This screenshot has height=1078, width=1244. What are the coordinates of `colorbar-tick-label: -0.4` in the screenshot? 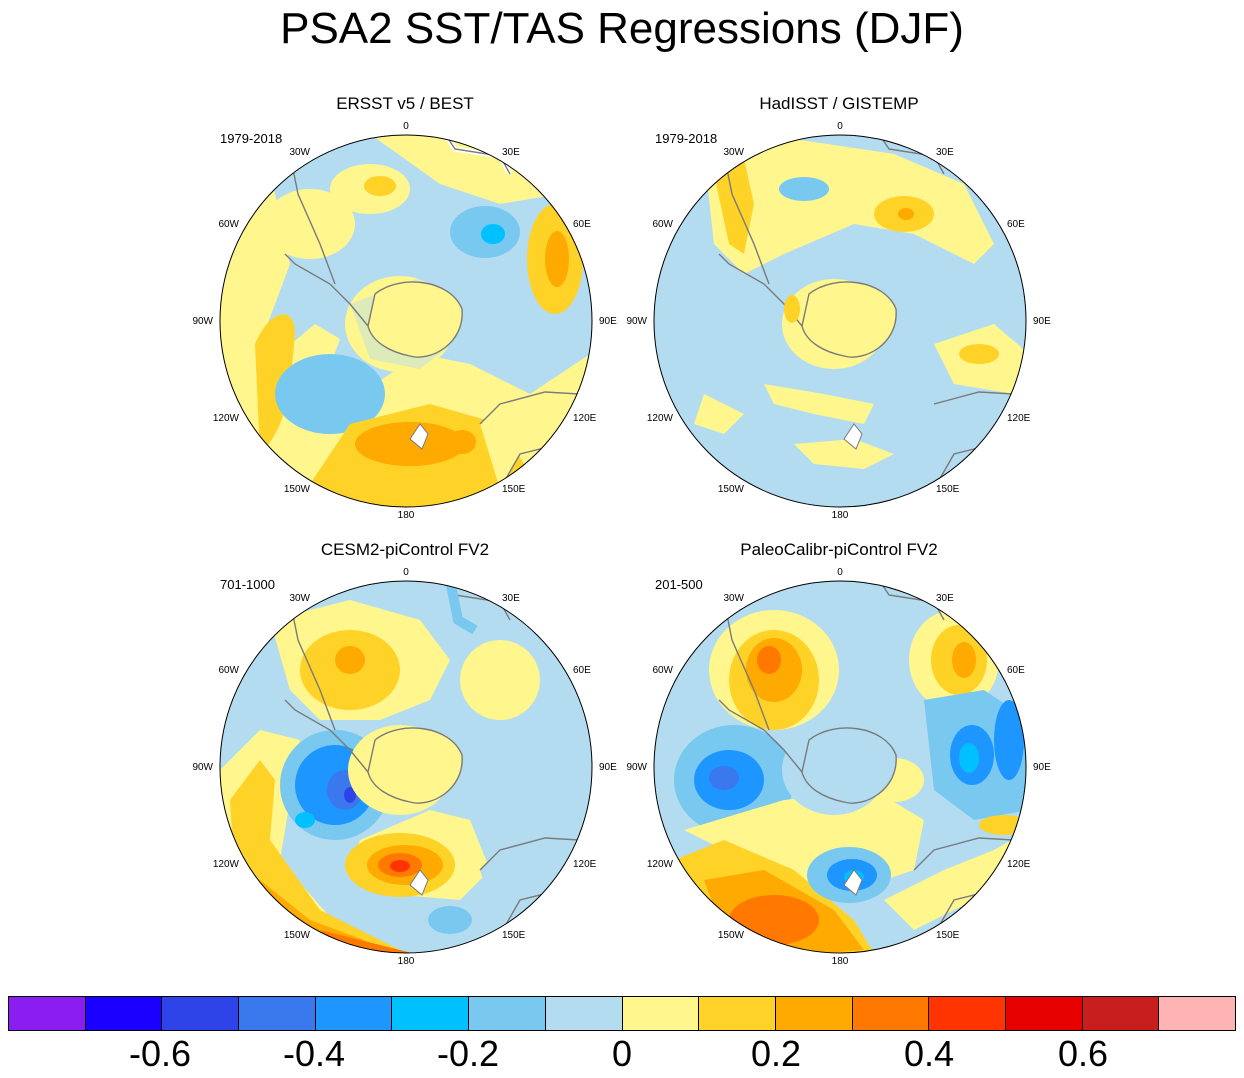 It's located at (314, 1053).